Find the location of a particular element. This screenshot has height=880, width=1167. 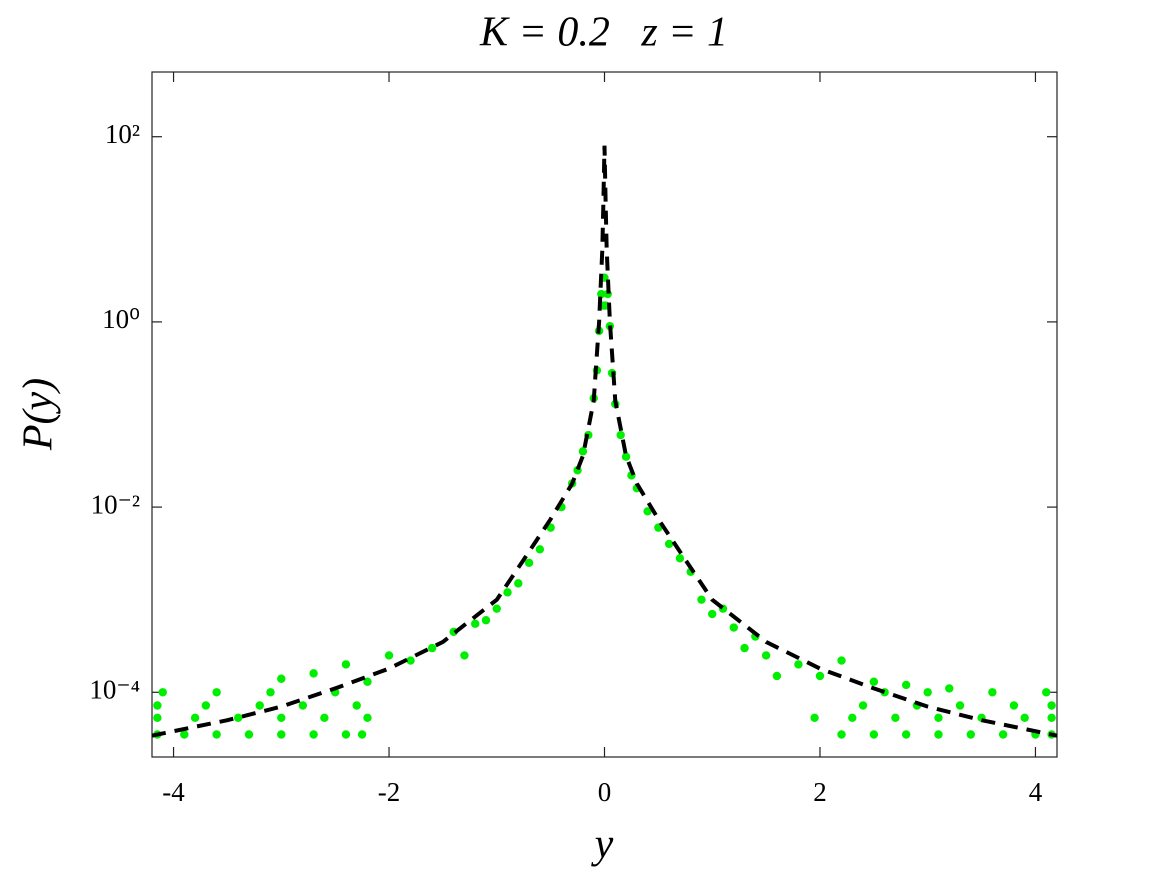

x-tick-label: 4 is located at coordinates (1036, 792).